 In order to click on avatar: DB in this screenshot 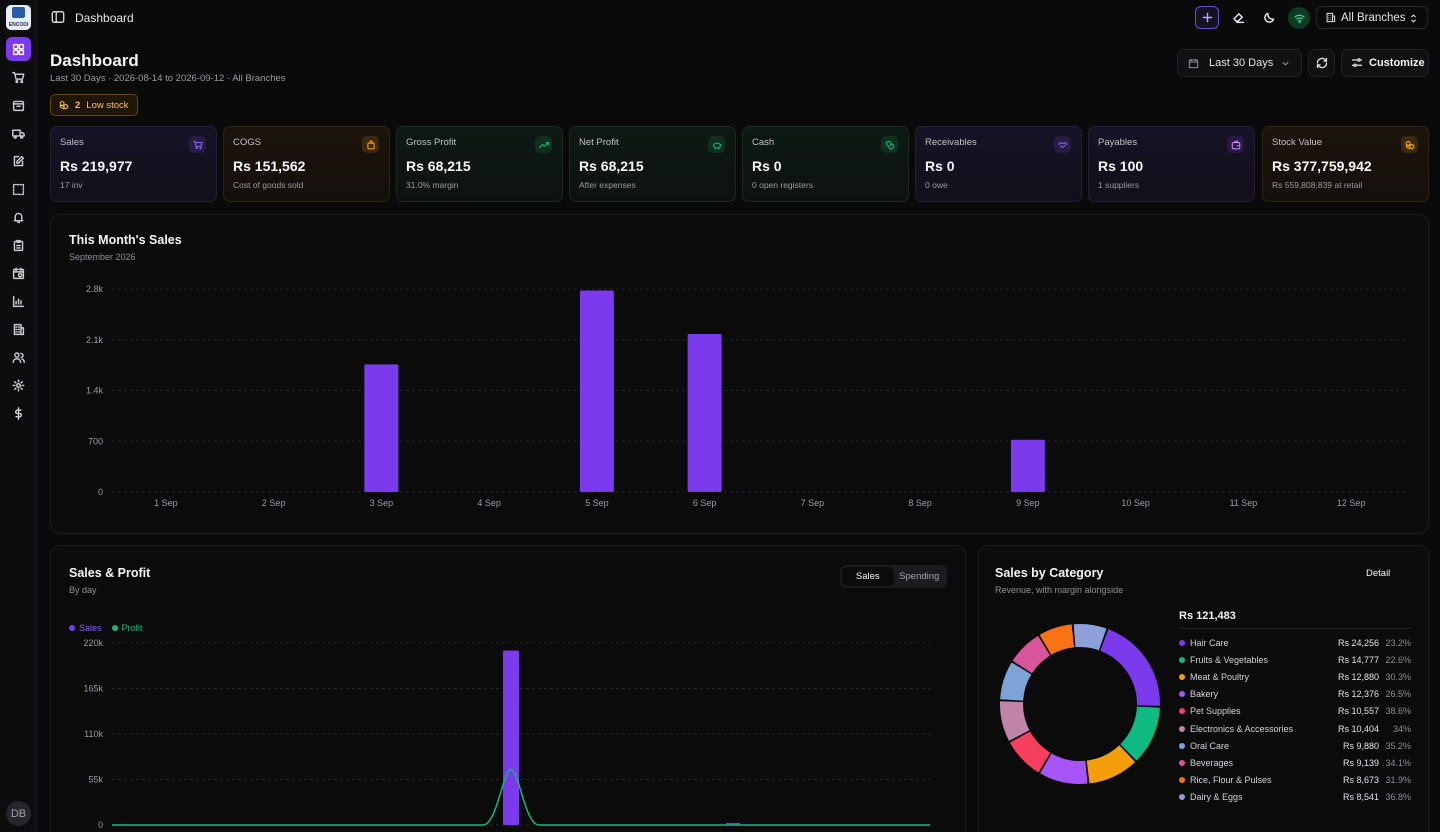, I will do `click(18, 813)`.